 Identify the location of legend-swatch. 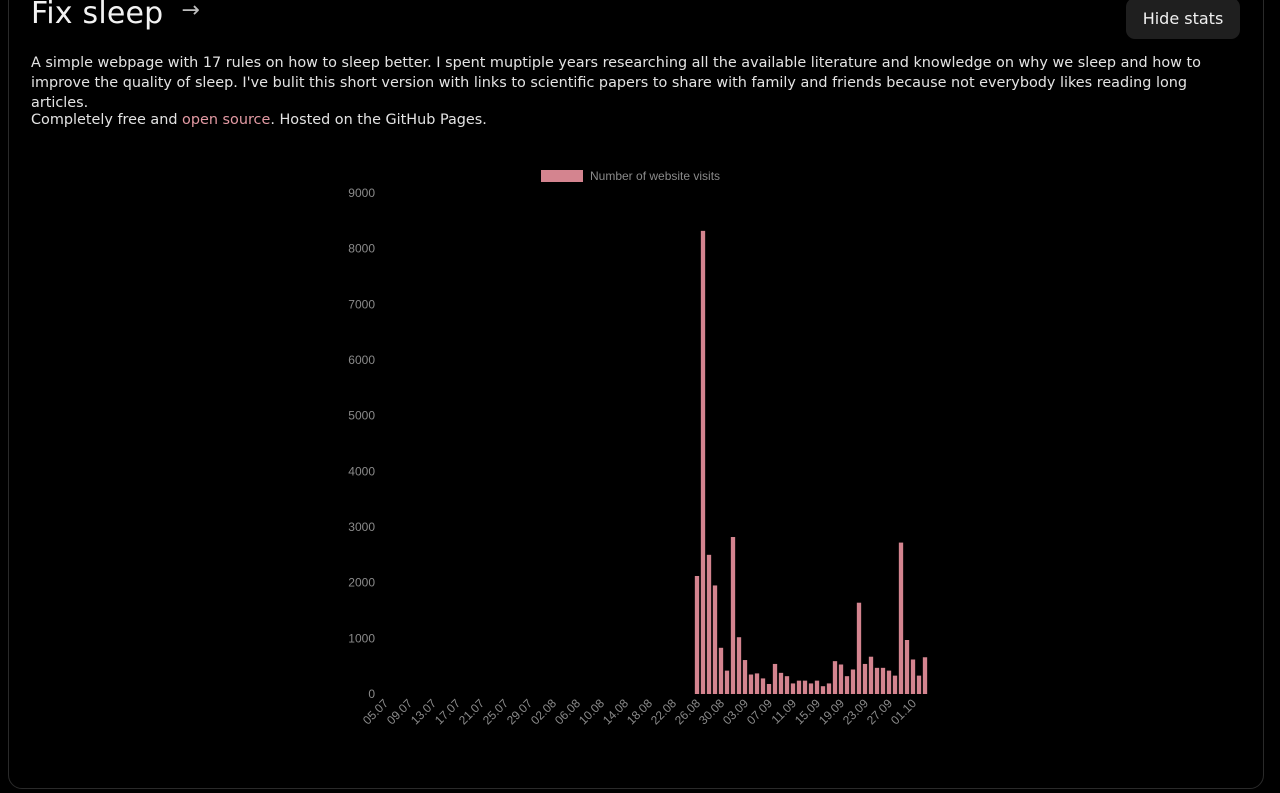
(562, 176).